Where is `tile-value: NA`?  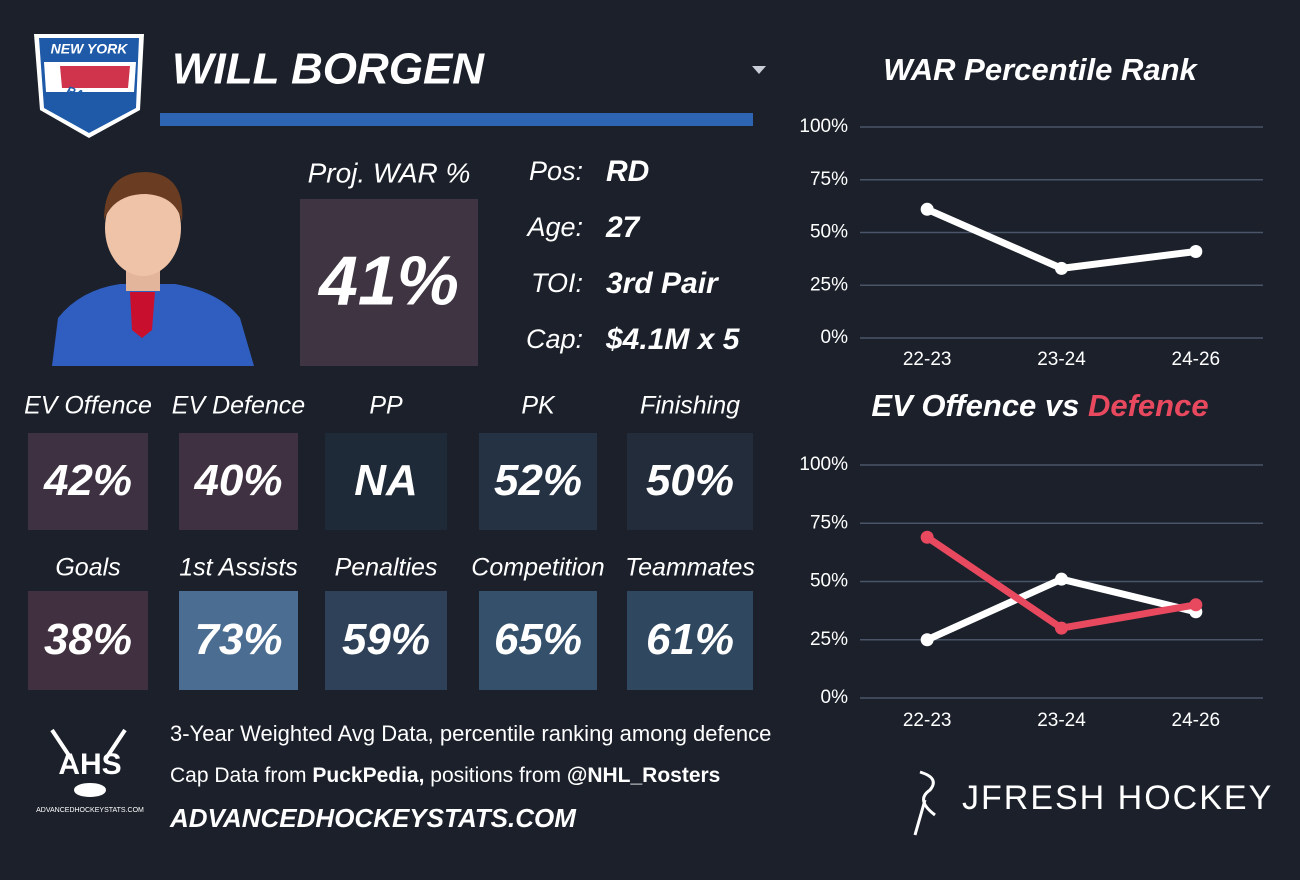
tile-value: NA is located at coordinates (386, 480).